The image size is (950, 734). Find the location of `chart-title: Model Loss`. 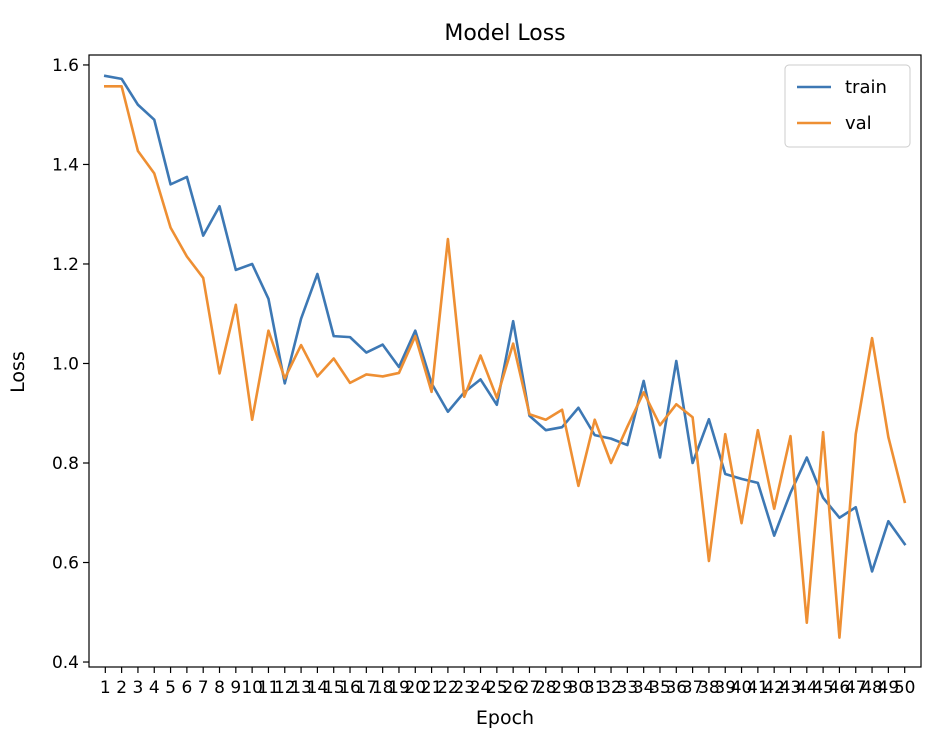

chart-title: Model Loss is located at coordinates (504, 33).